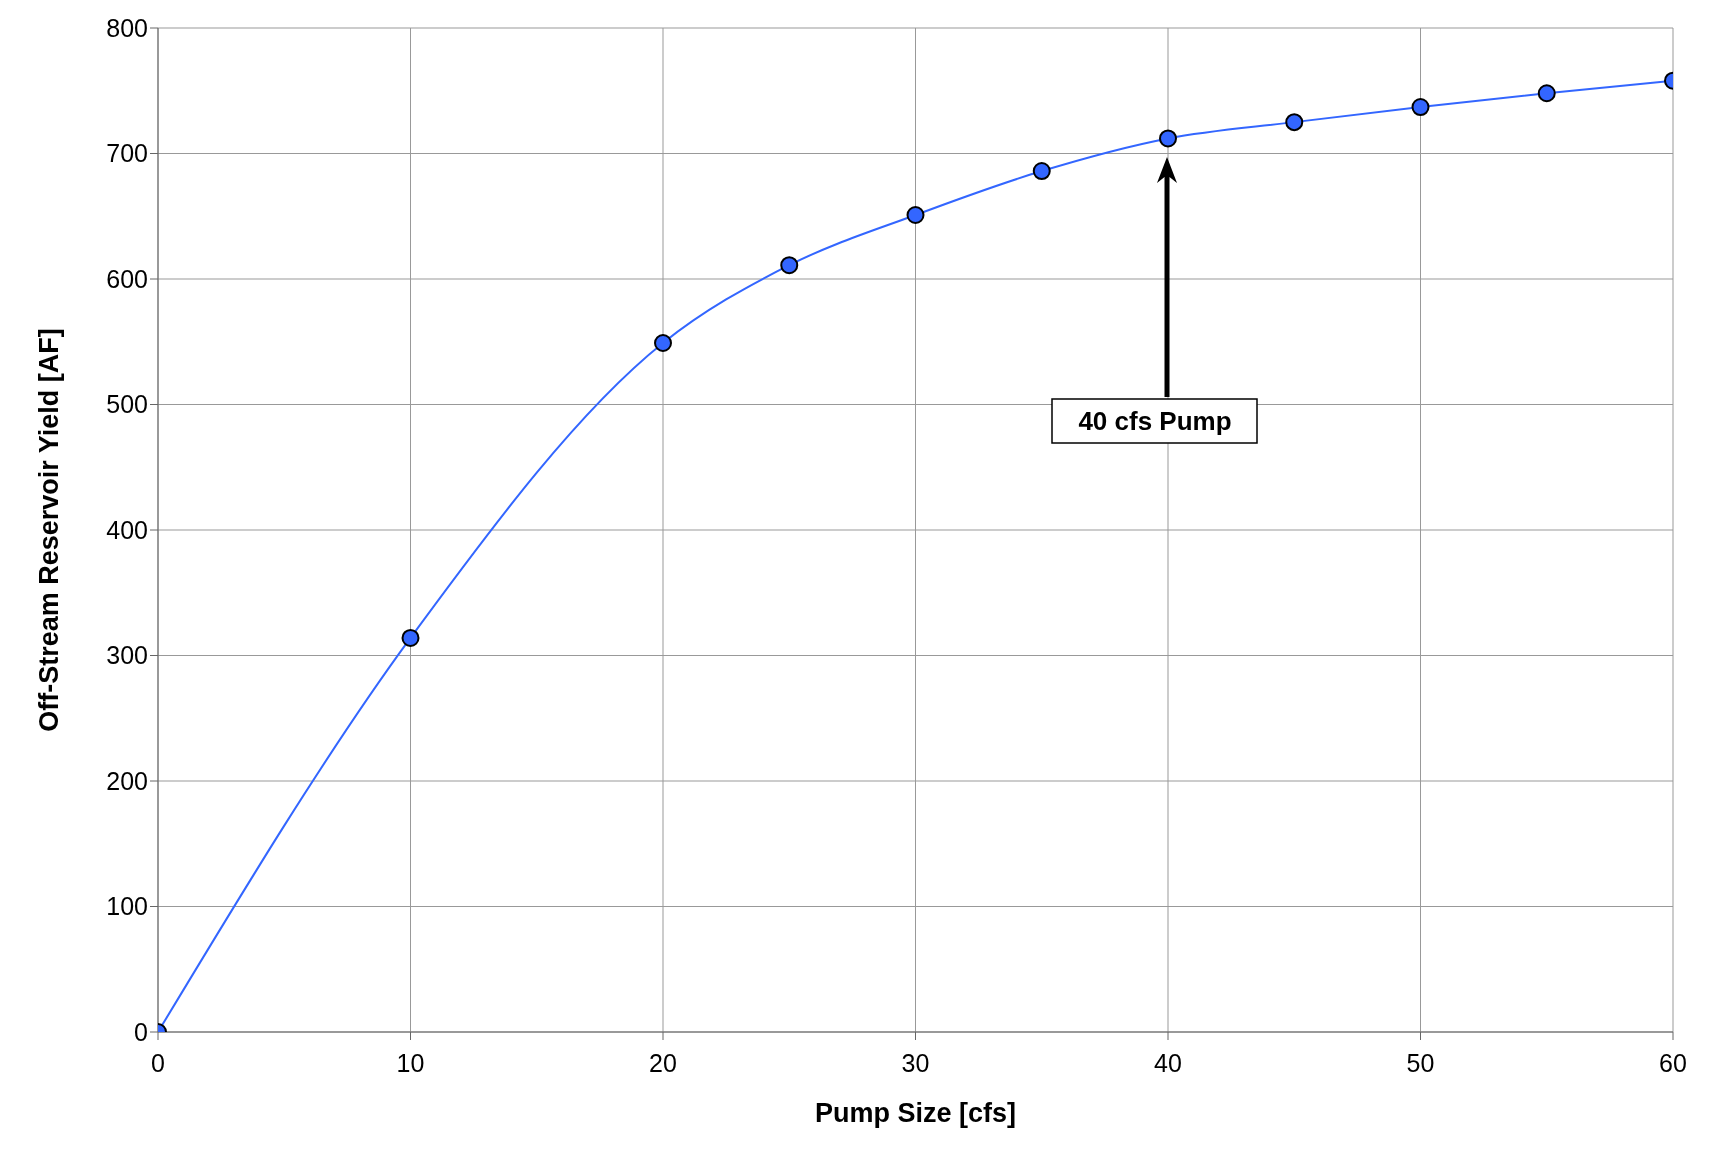  I want to click on x-tick-label: 20, so click(663, 1062).